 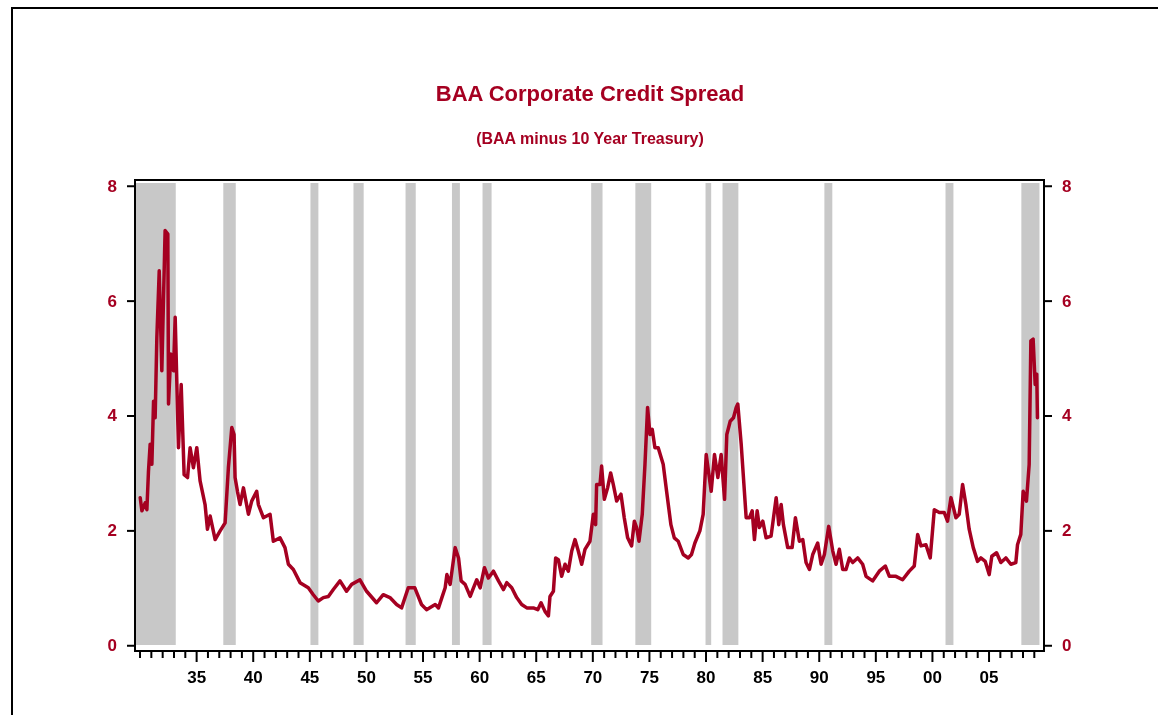 I want to click on x-tick-label: 00, so click(x=932, y=678).